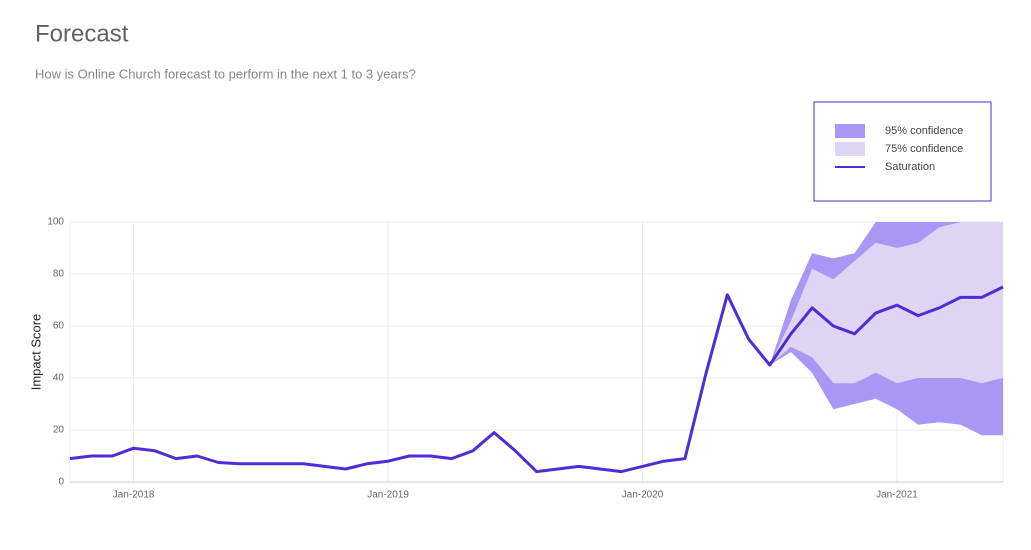 The image size is (1031, 550). Describe the element at coordinates (924, 131) in the screenshot. I see `legend-label: 95% confidence` at that location.